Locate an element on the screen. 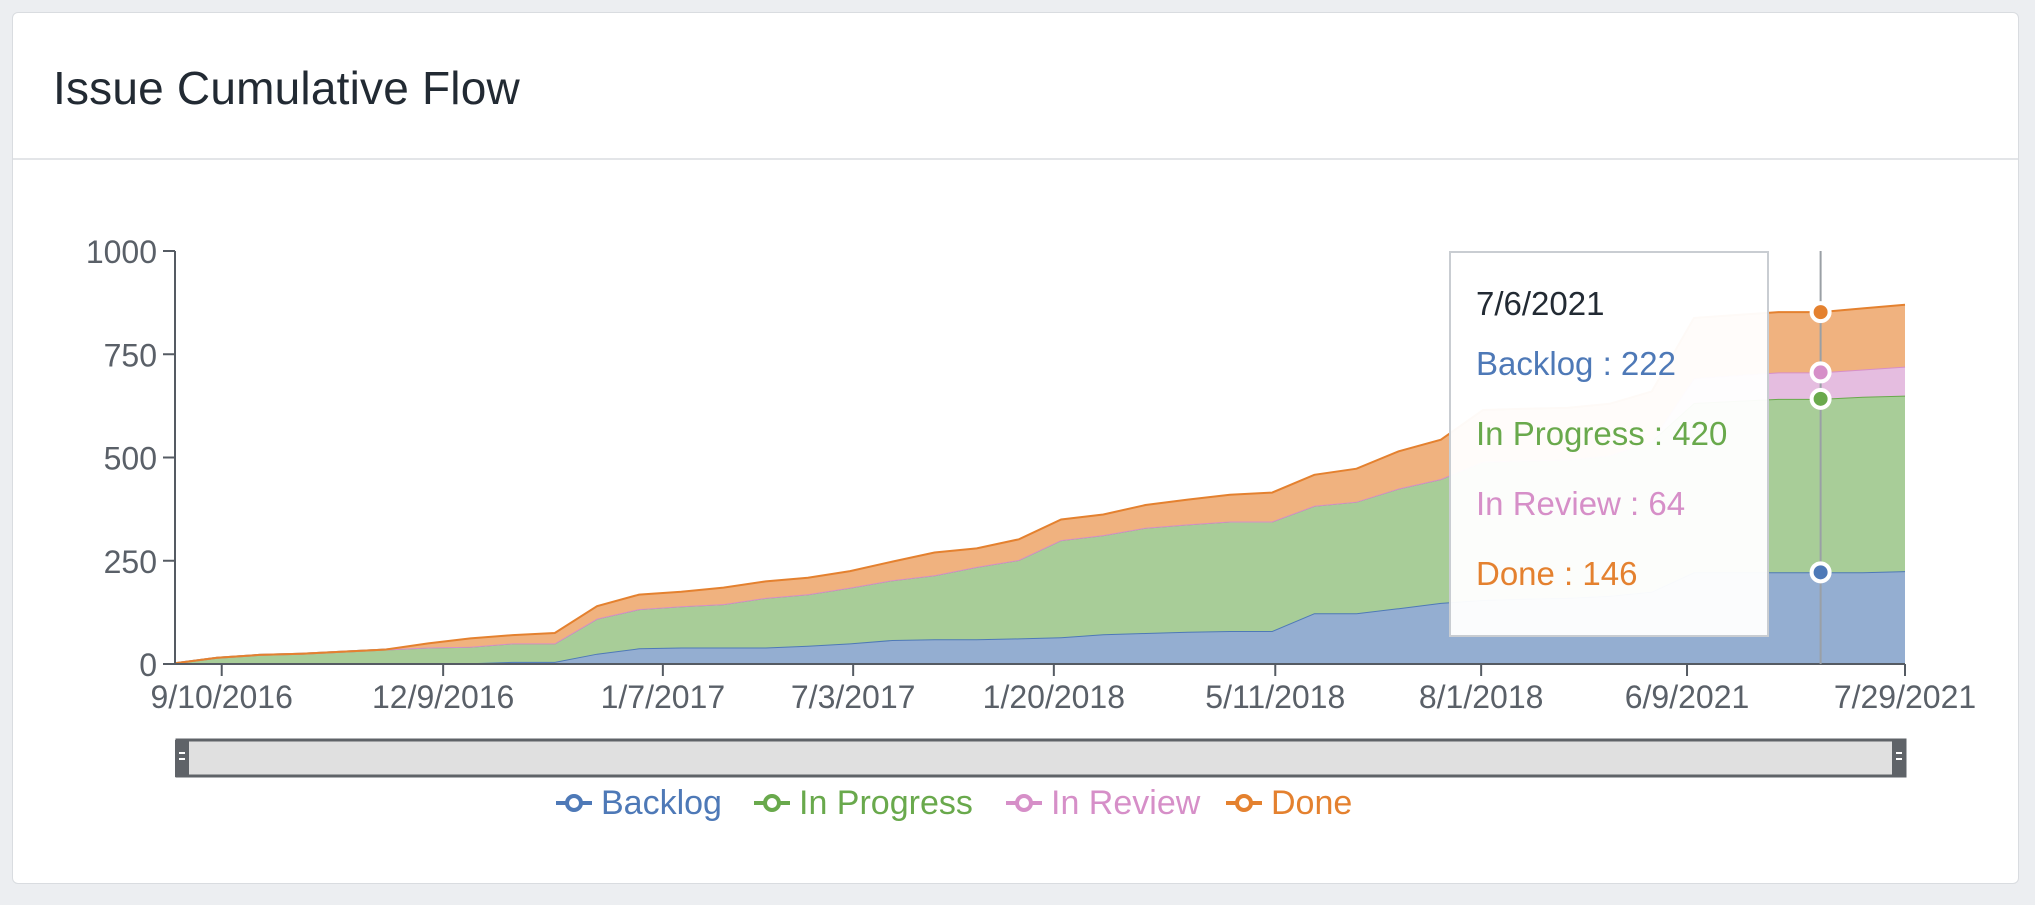 This screenshot has height=905, width=2035. legend-marker-backlog is located at coordinates (574, 803).